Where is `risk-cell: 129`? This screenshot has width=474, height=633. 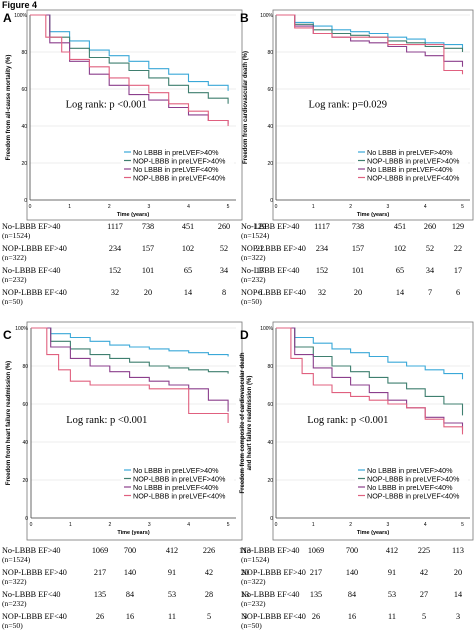 risk-cell: 129 is located at coordinates (260, 226).